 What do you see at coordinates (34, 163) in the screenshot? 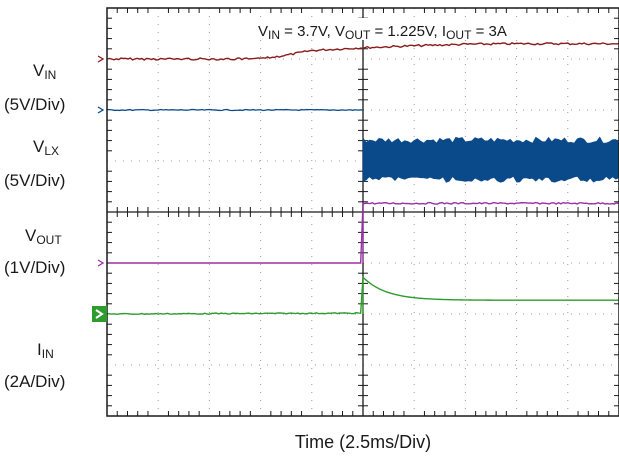
I see `channel-label-vlx: VLX (5V/Div)` at bounding box center [34, 163].